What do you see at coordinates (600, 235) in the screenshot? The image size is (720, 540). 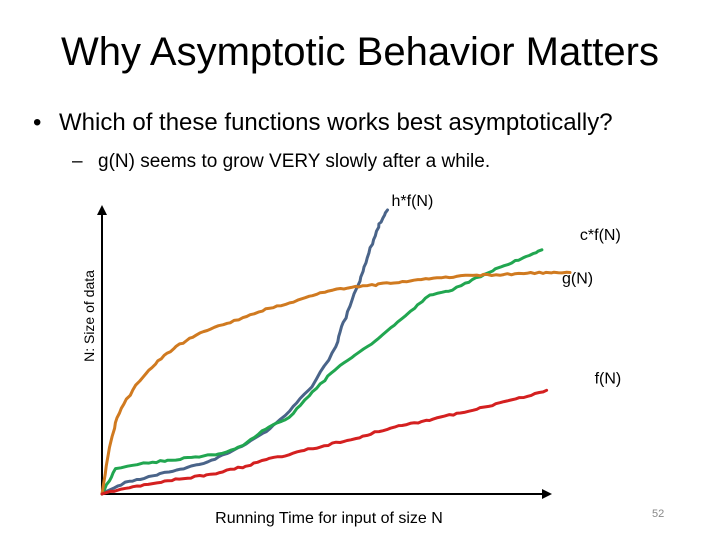 I see `series-label-c-f-n: c*f(N)` at bounding box center [600, 235].